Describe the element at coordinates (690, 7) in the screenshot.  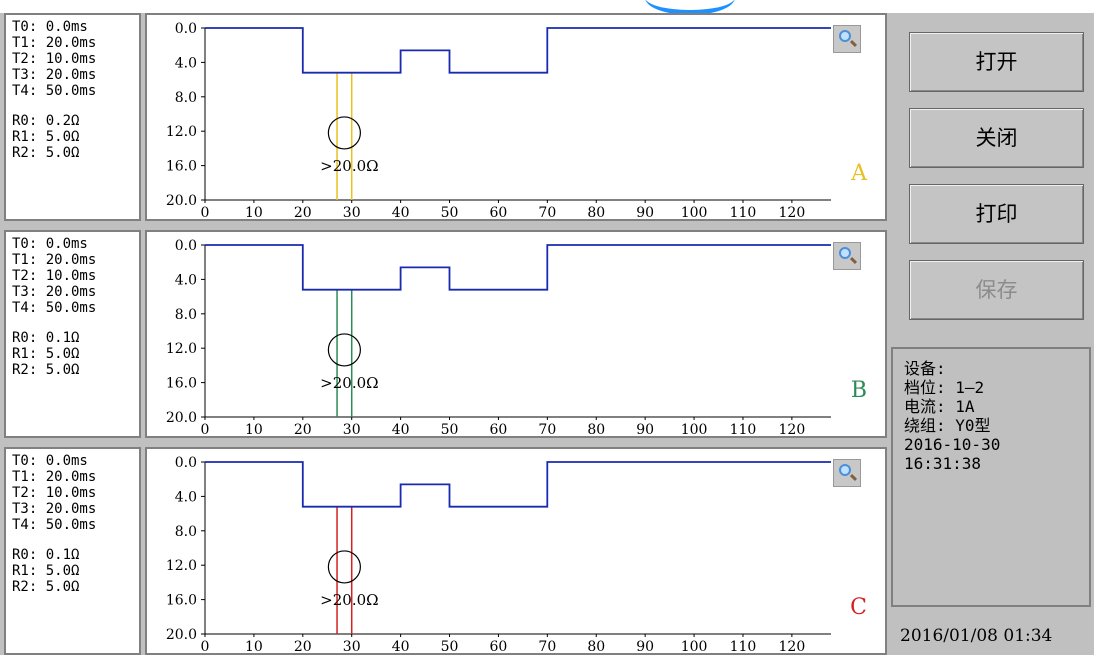
I see `logo-arc` at that location.